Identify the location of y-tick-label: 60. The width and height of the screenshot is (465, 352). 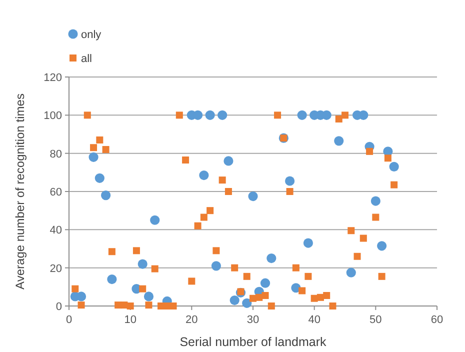
(56, 192).